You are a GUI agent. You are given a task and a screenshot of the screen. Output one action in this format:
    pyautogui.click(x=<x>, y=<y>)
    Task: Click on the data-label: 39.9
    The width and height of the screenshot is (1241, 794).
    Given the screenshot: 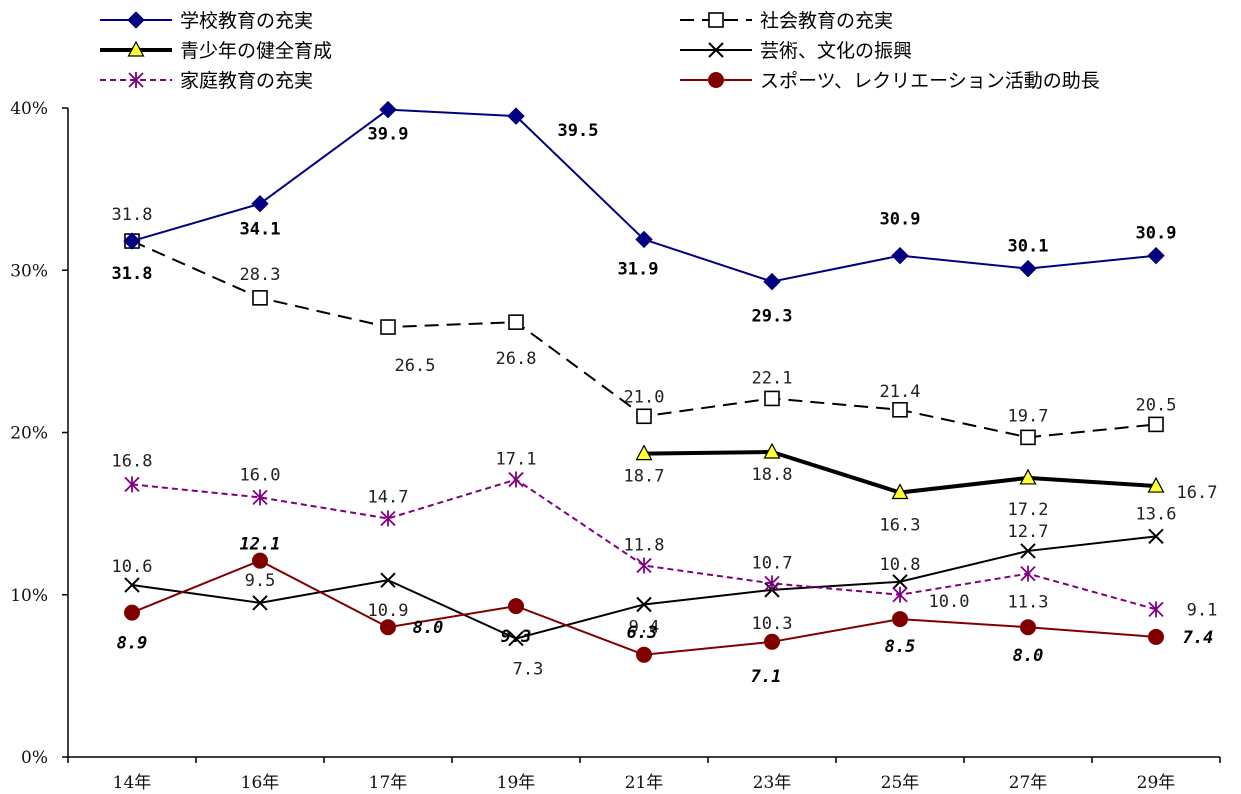 What is the action you would take?
    pyautogui.click(x=388, y=135)
    